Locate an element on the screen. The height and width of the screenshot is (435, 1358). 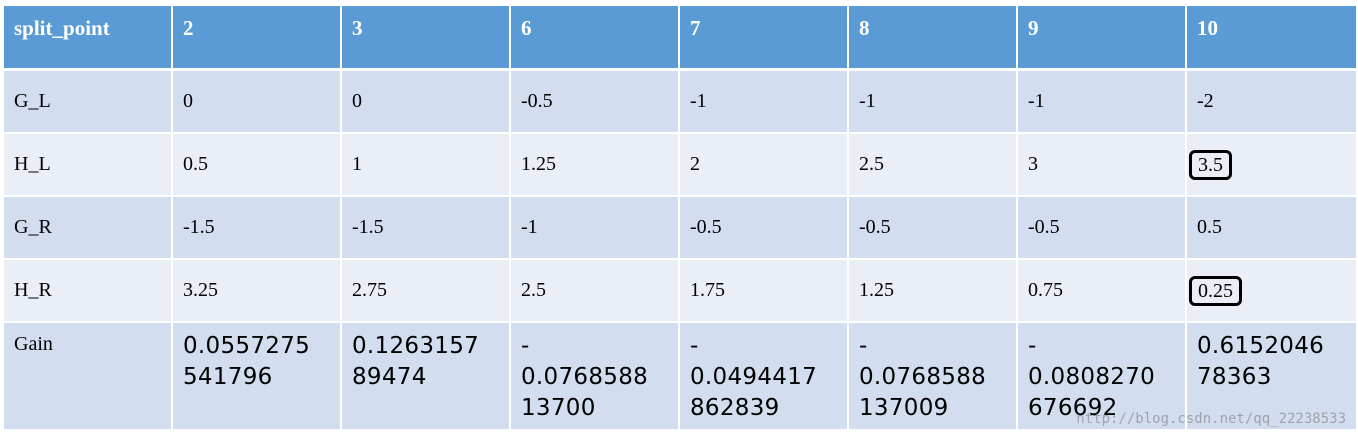
gain-cell: 0.1263157 89474 is located at coordinates (426, 376).